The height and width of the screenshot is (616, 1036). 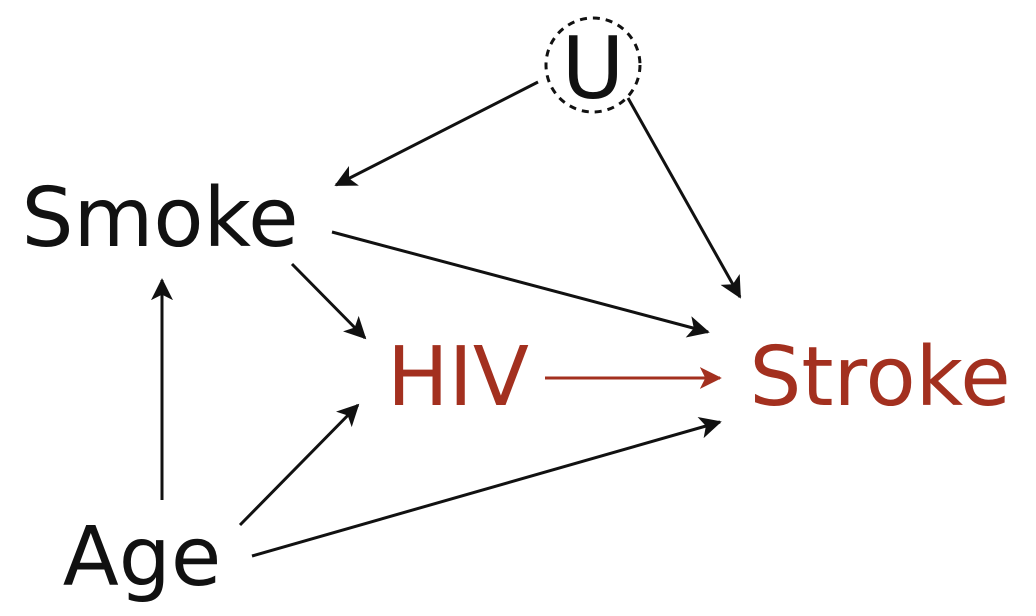 What do you see at coordinates (159, 218) in the screenshot?
I see `node-smoke: Smoke` at bounding box center [159, 218].